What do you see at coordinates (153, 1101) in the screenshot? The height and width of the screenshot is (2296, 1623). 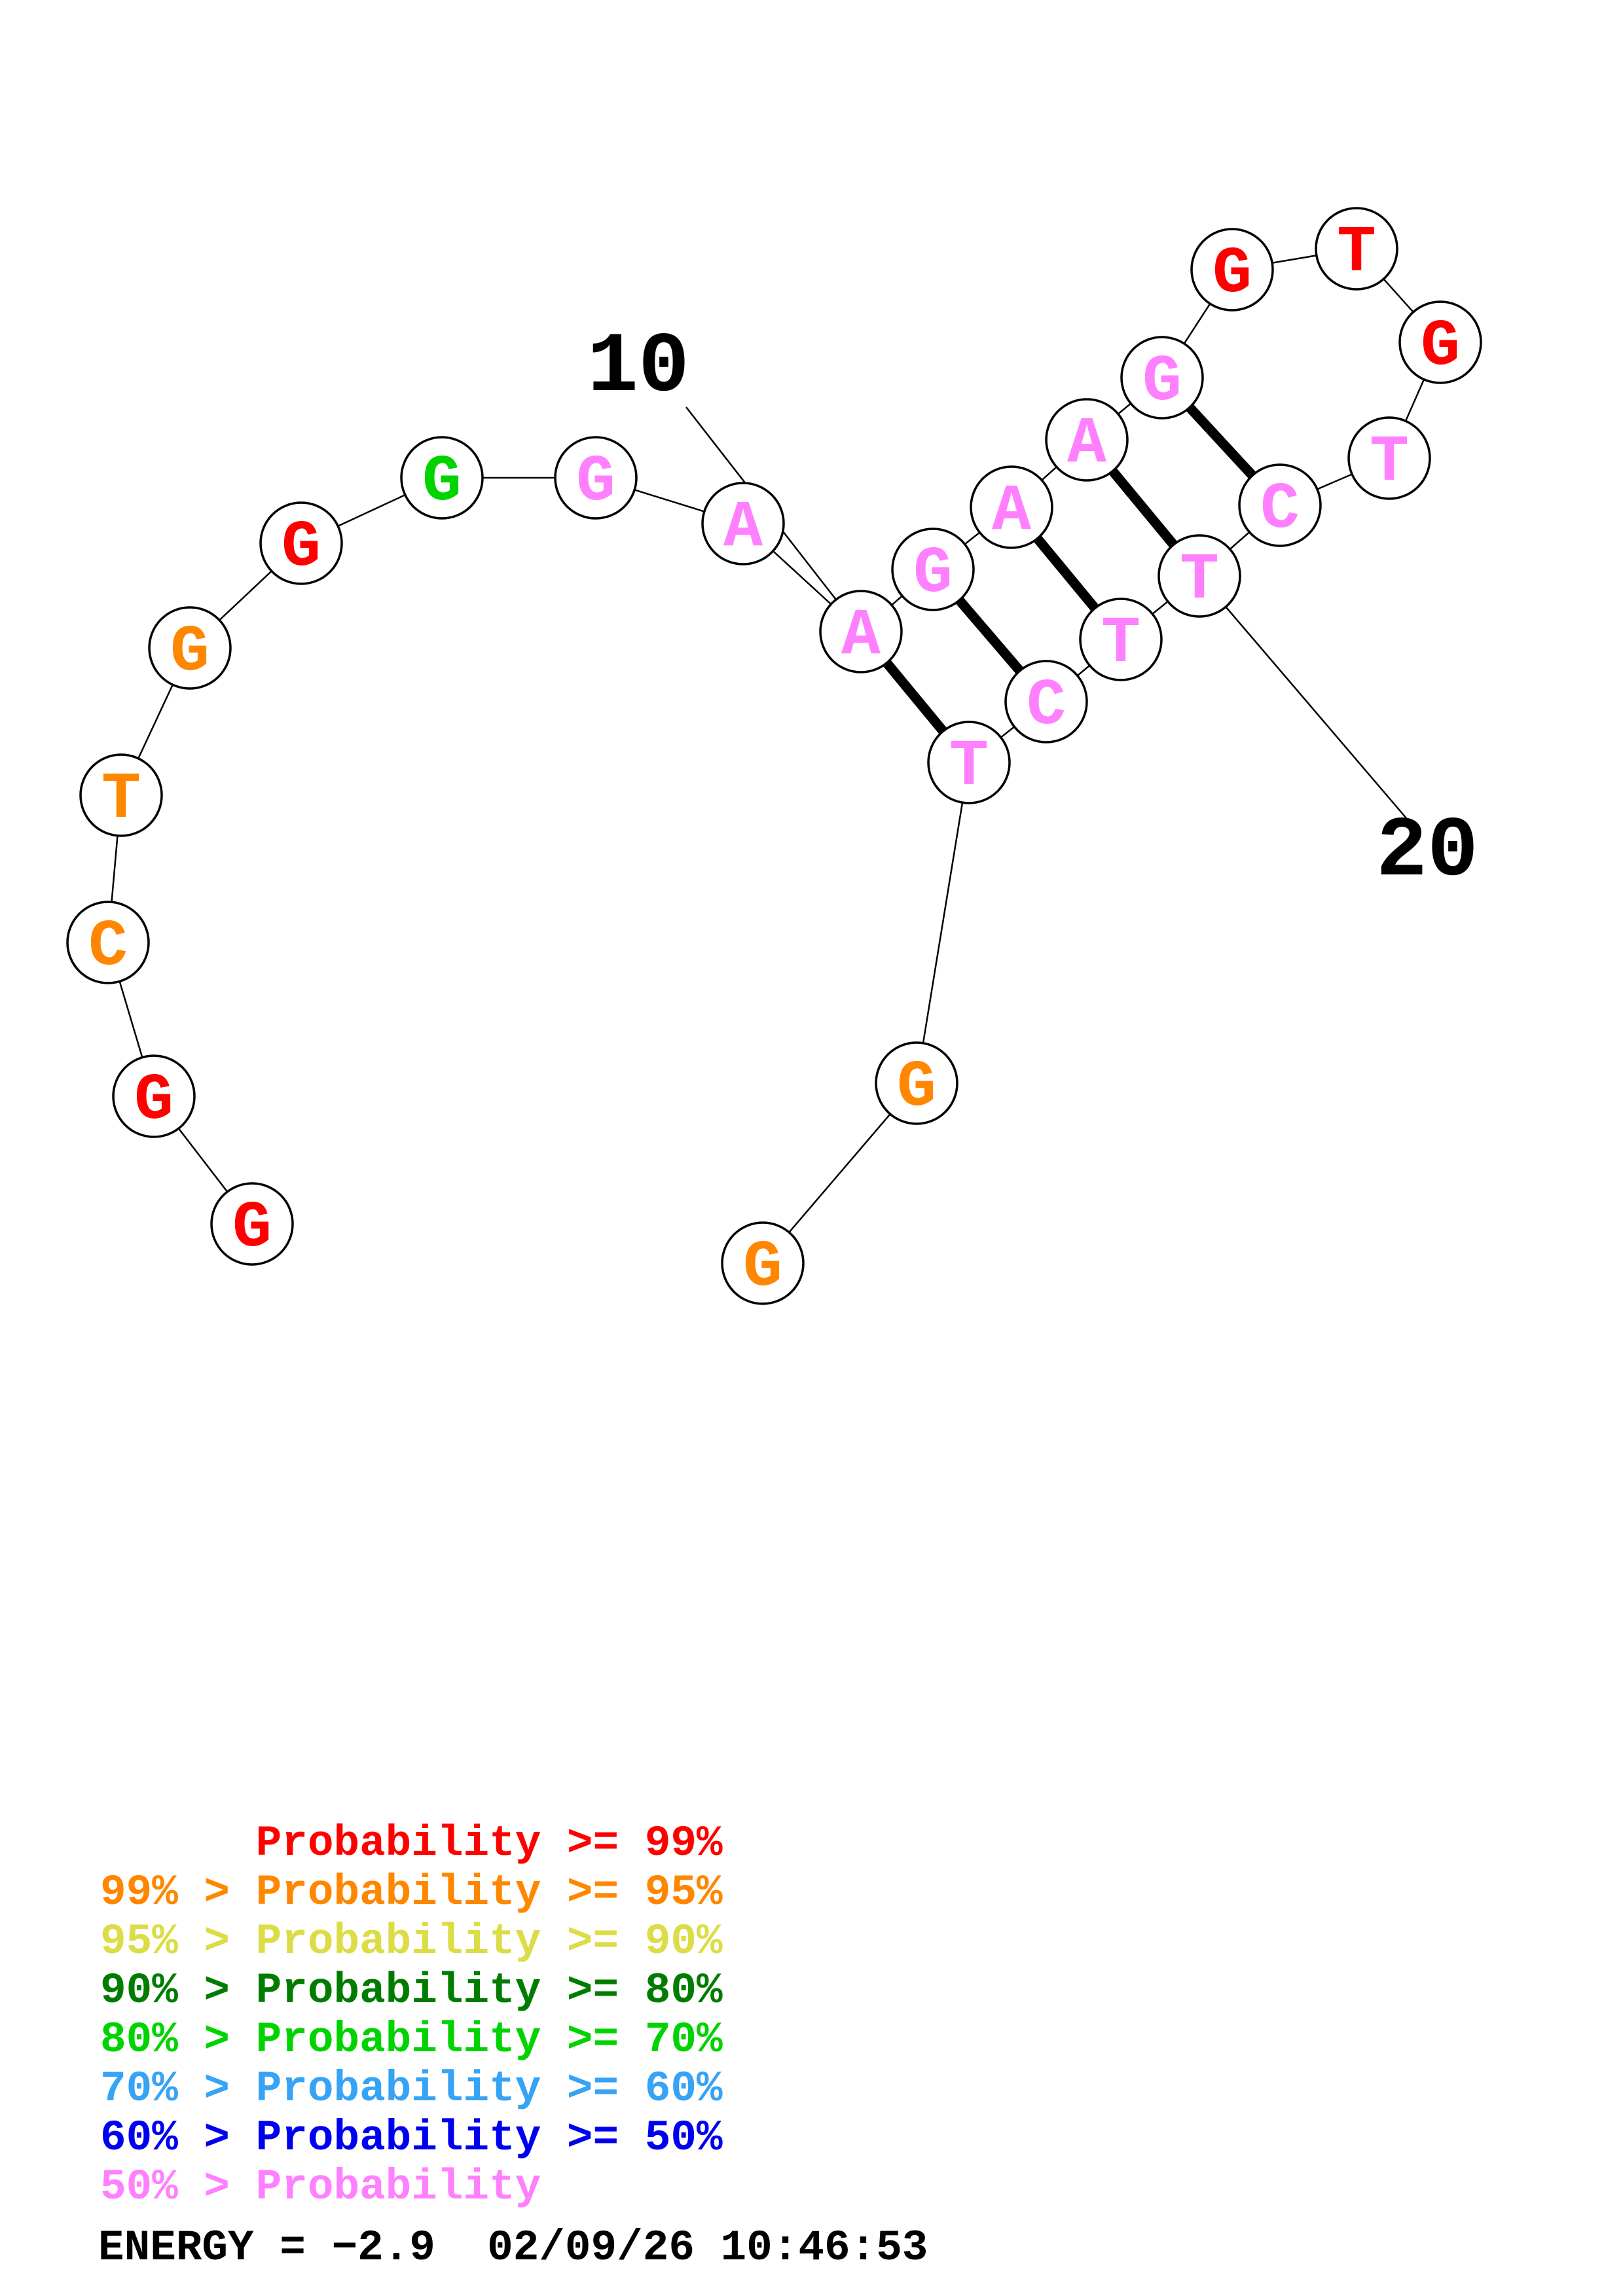 I see `nucleotide-base-2: G` at bounding box center [153, 1101].